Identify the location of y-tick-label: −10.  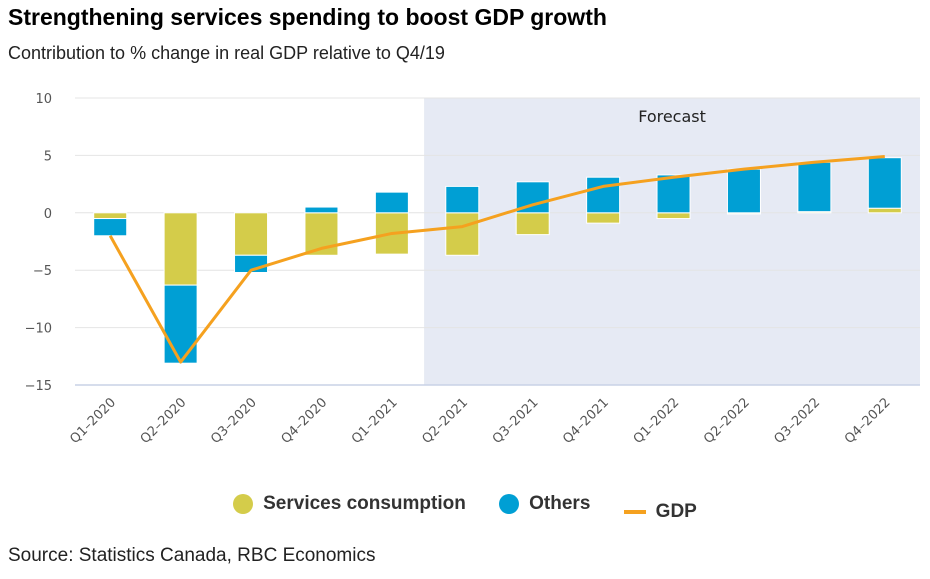
(38, 329).